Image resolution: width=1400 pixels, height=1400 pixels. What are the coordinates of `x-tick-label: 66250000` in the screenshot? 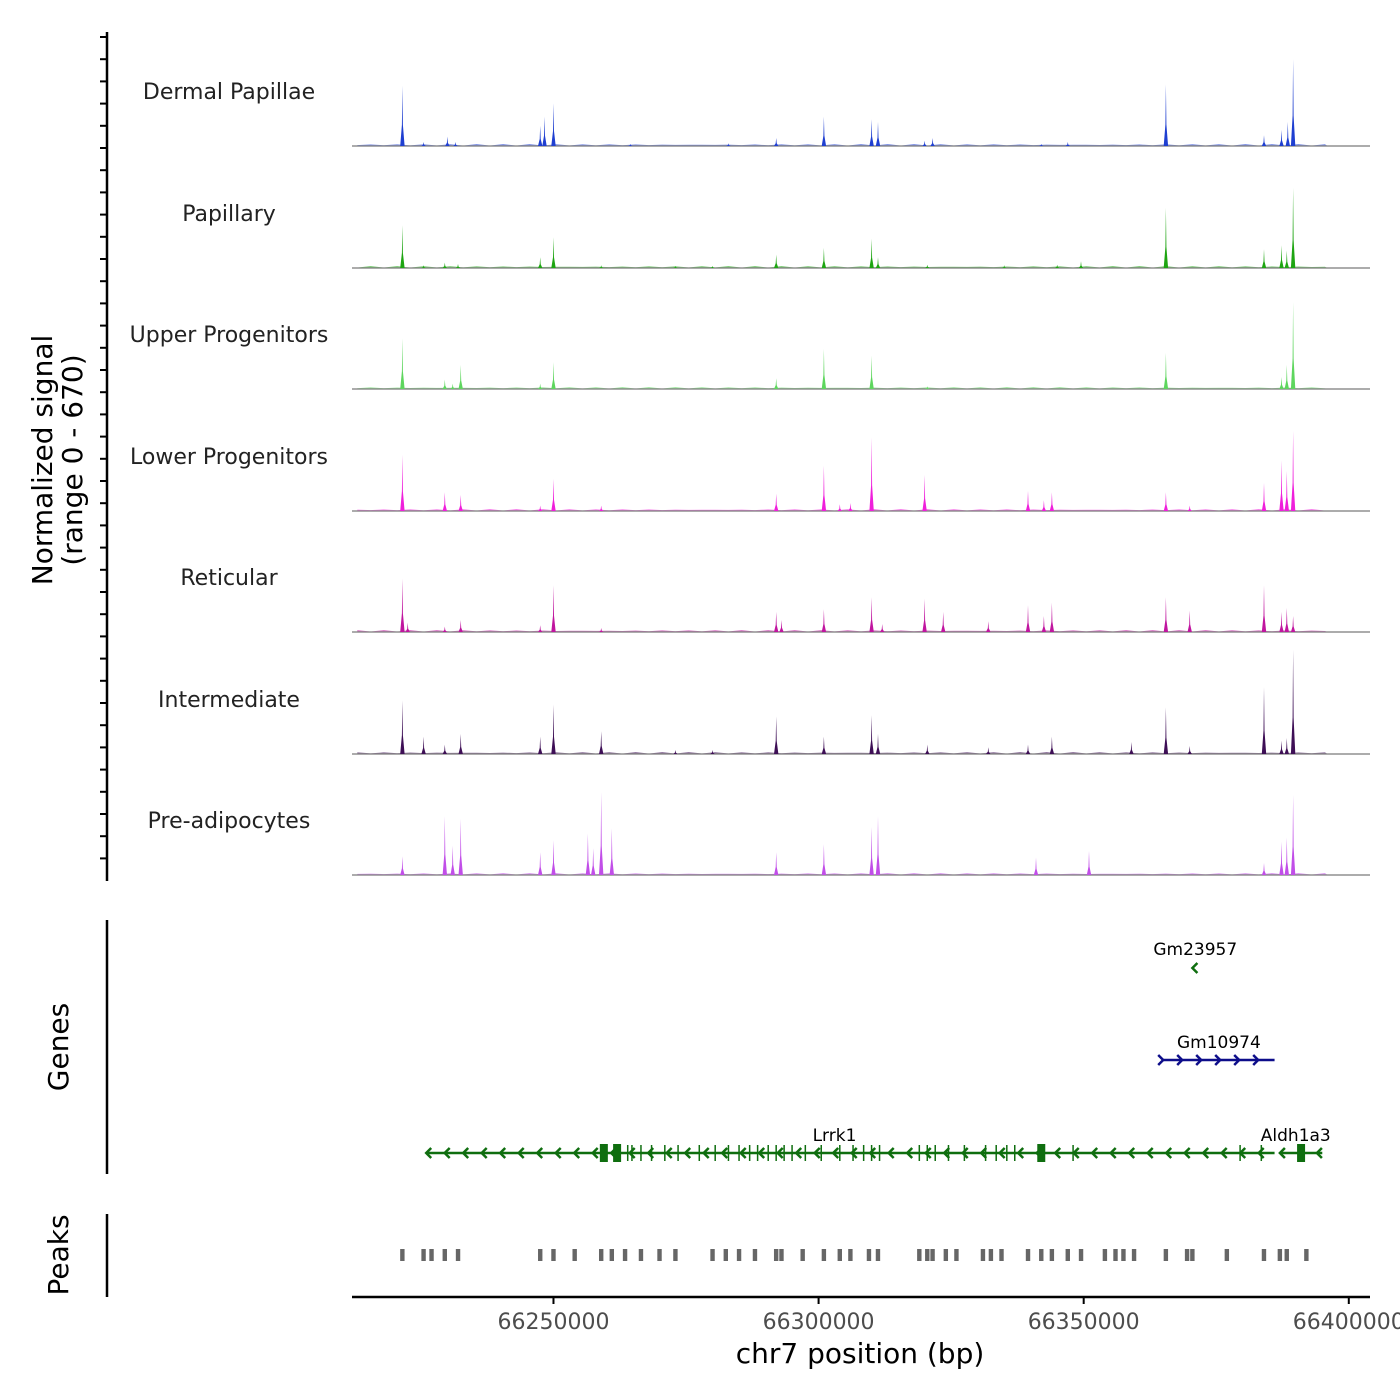 It's located at (553, 1322).